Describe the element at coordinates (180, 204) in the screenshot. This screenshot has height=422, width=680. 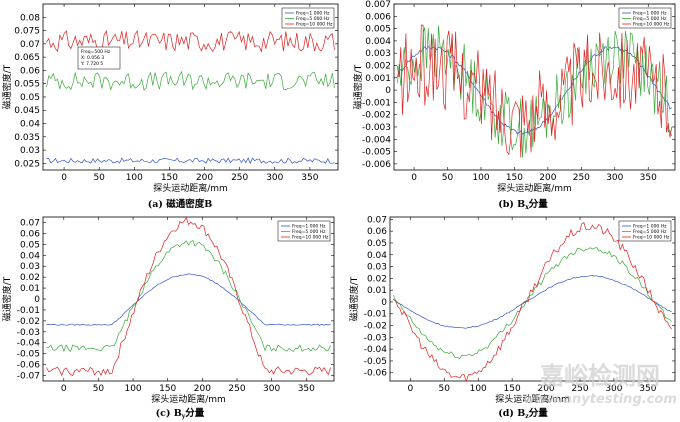
I see `caption-a: (a) 磁通密度B` at that location.